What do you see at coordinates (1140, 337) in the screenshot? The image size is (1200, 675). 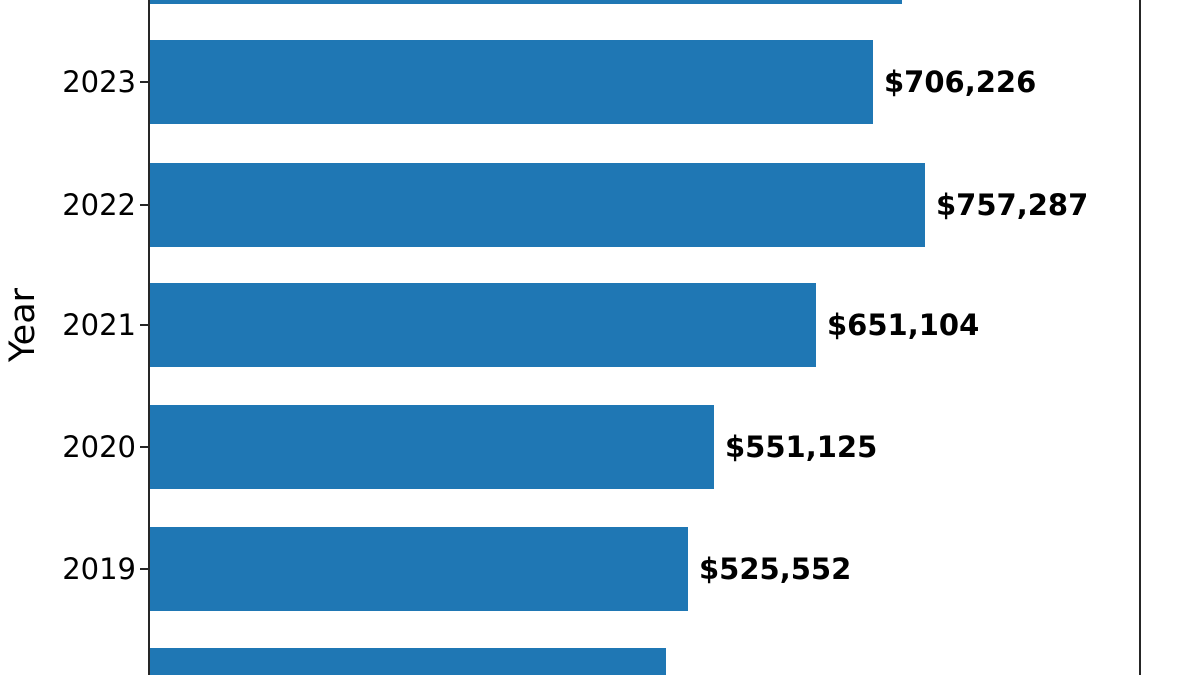 I see `right-spine` at bounding box center [1140, 337].